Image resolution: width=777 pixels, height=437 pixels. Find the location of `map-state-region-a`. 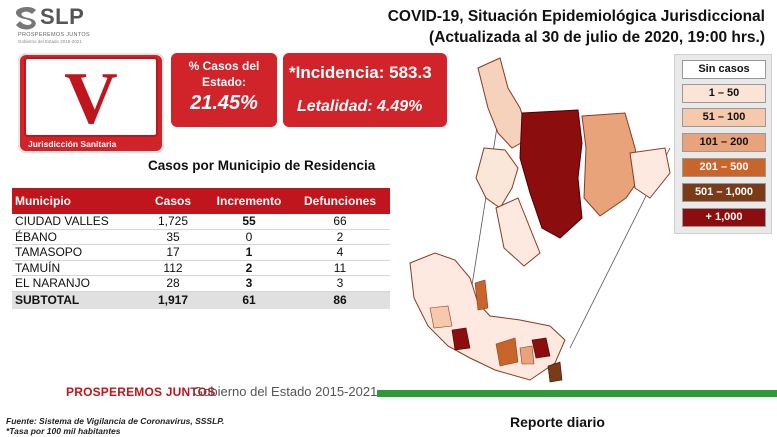

map-state-region-a is located at coordinates (481, 295).